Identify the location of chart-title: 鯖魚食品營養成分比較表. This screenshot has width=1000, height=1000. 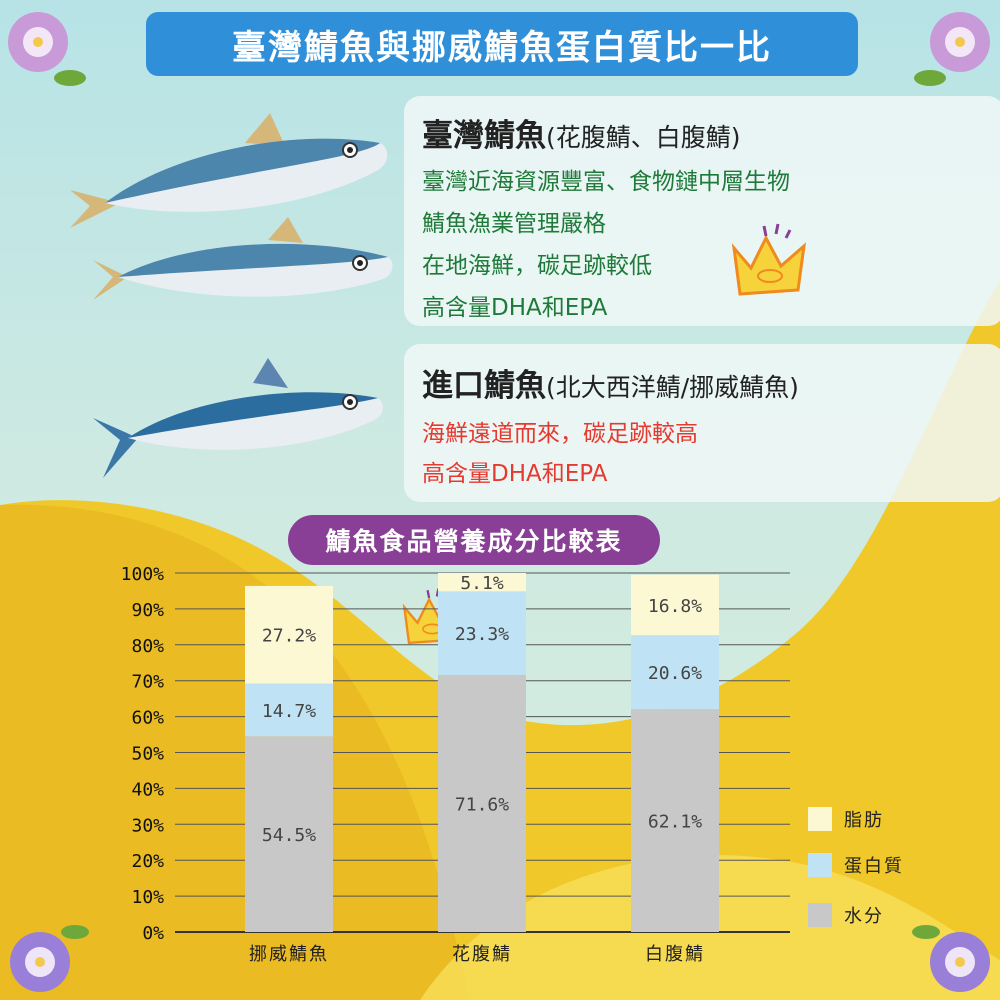
(474, 541).